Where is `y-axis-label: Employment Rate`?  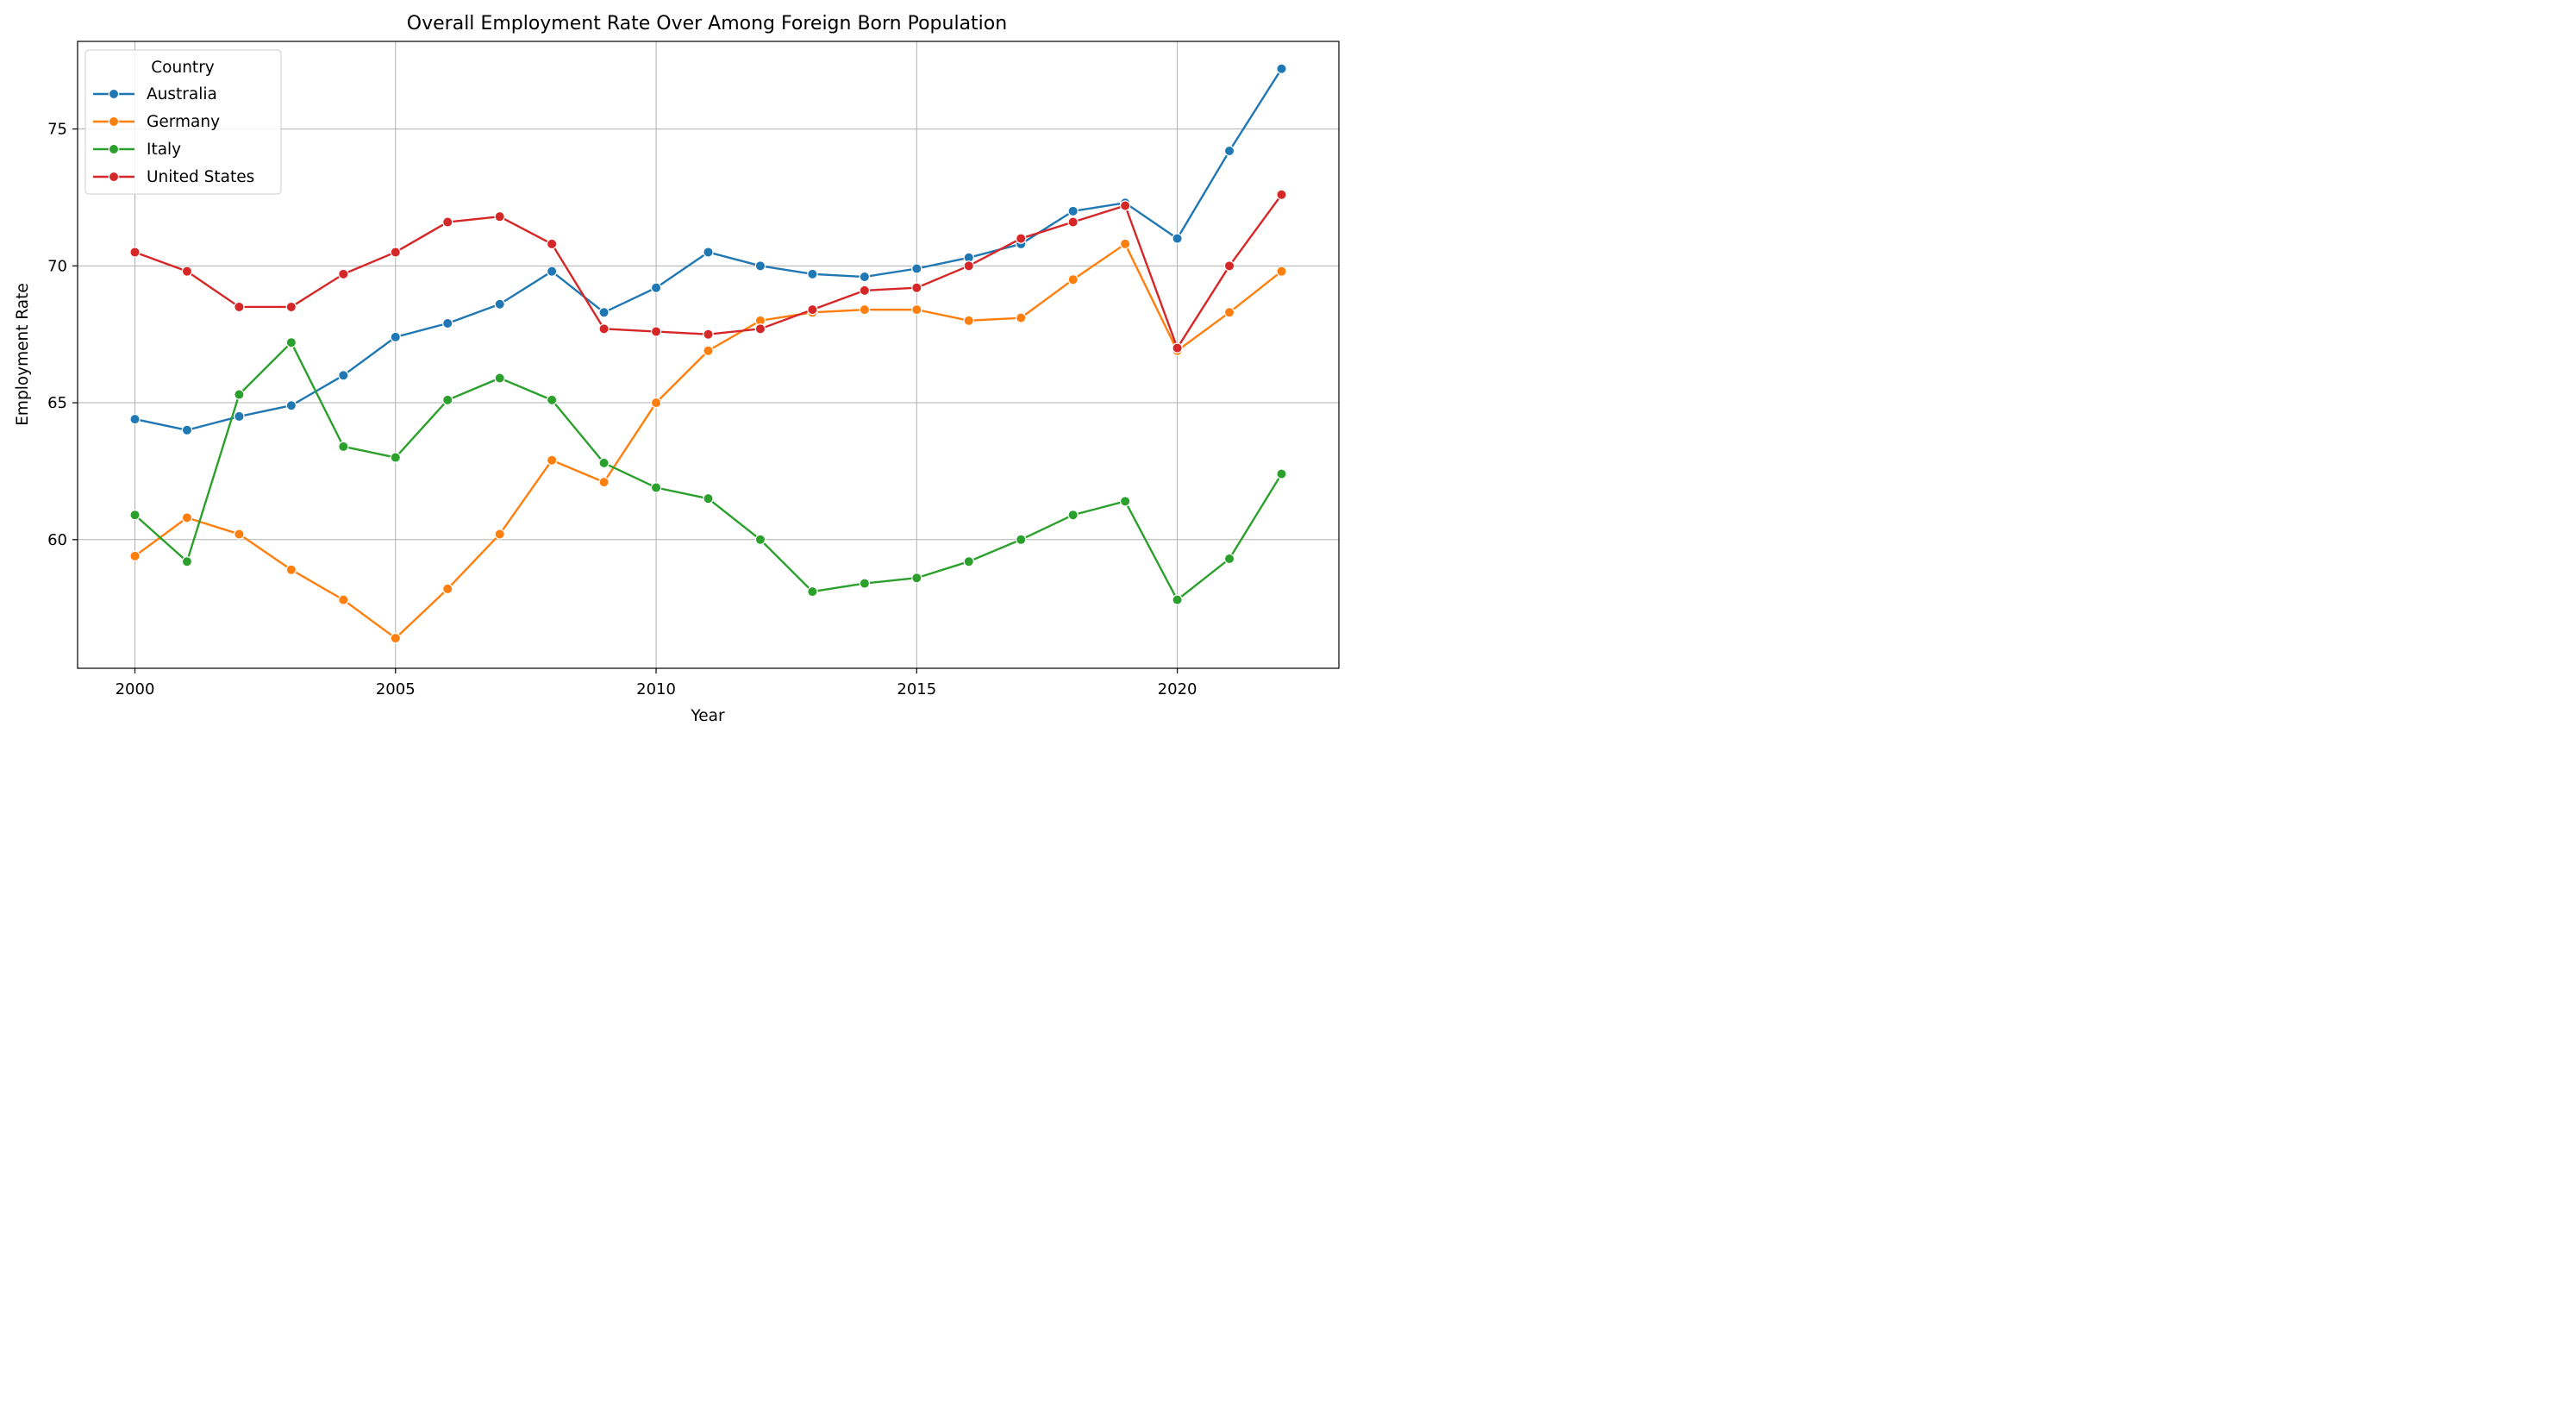 y-axis-label: Employment Rate is located at coordinates (23, 354).